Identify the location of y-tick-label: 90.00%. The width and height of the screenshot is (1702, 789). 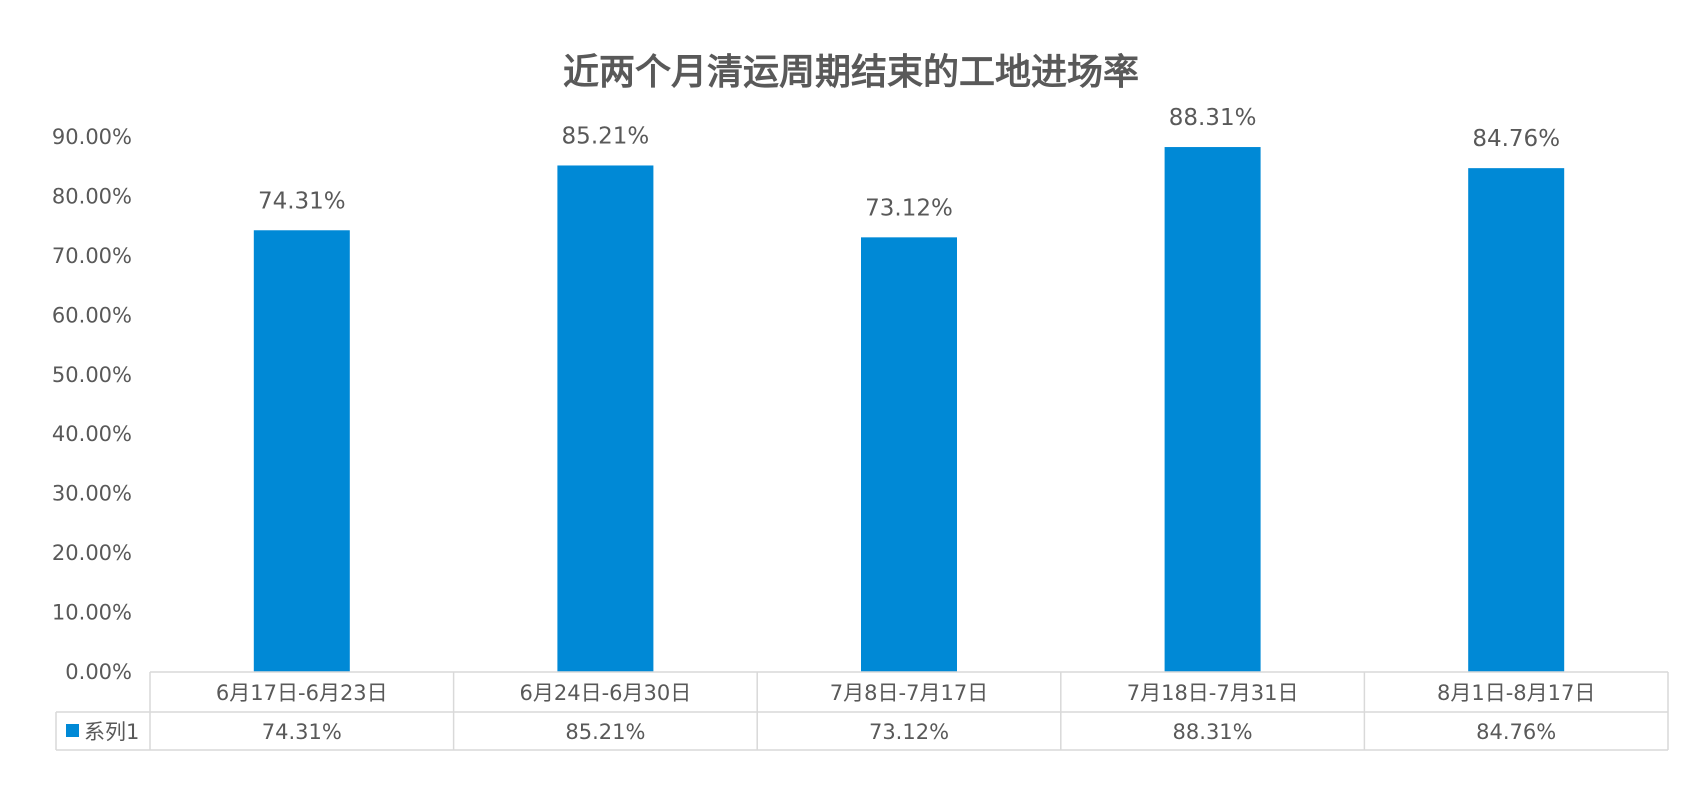
(92, 137).